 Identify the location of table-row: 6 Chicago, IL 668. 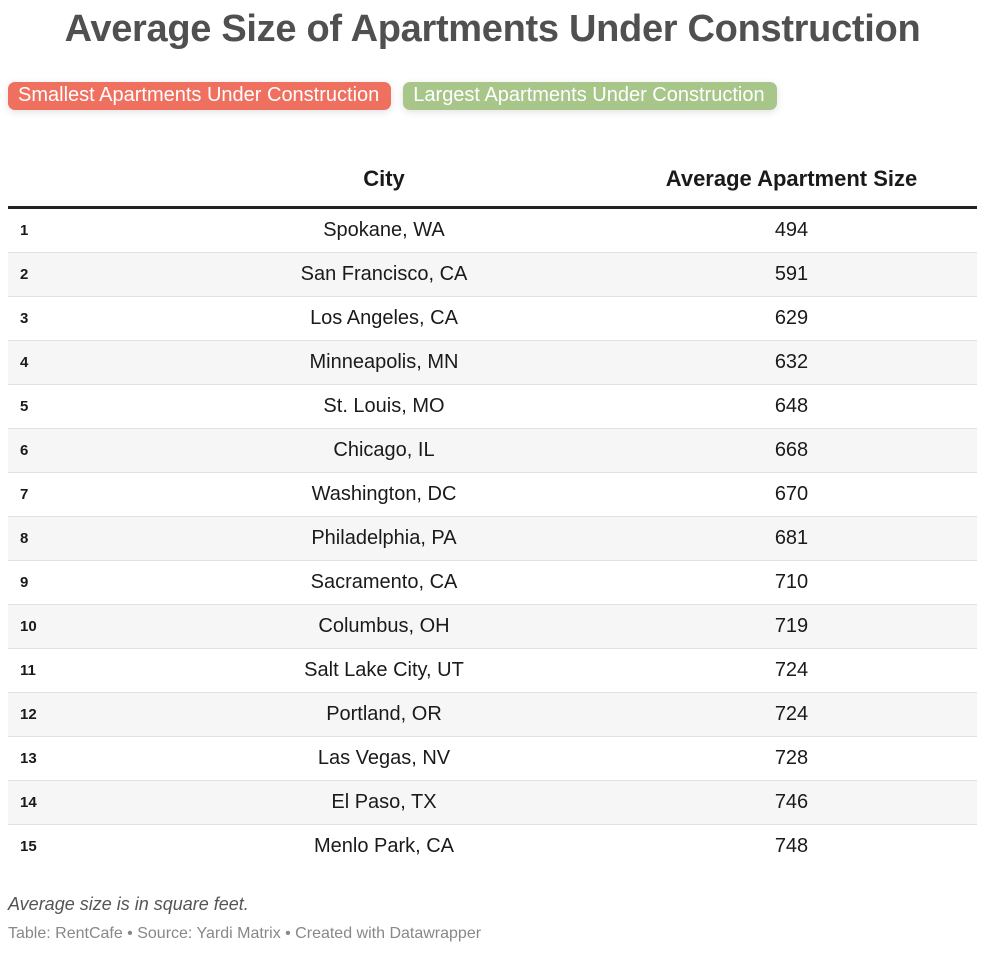
(492, 450).